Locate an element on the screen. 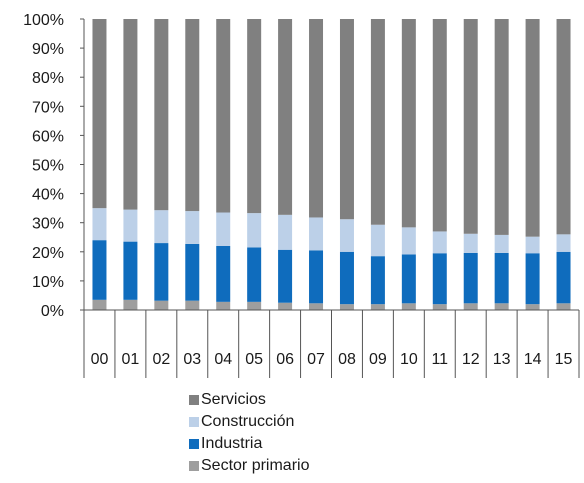  x-tick-label: 14 is located at coordinates (533, 359).